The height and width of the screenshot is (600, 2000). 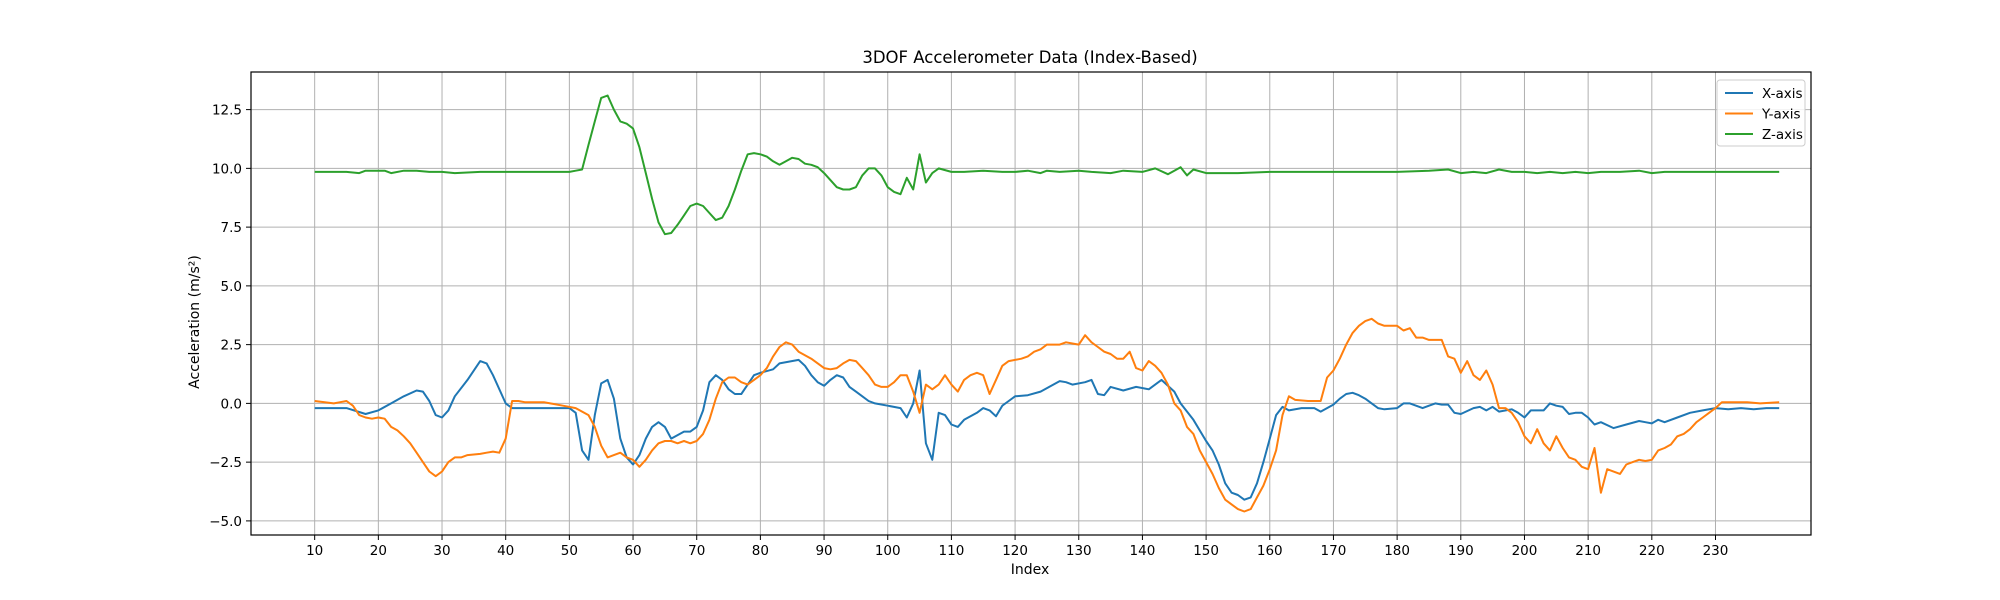 I want to click on x-tick-label: 80, so click(x=760, y=551).